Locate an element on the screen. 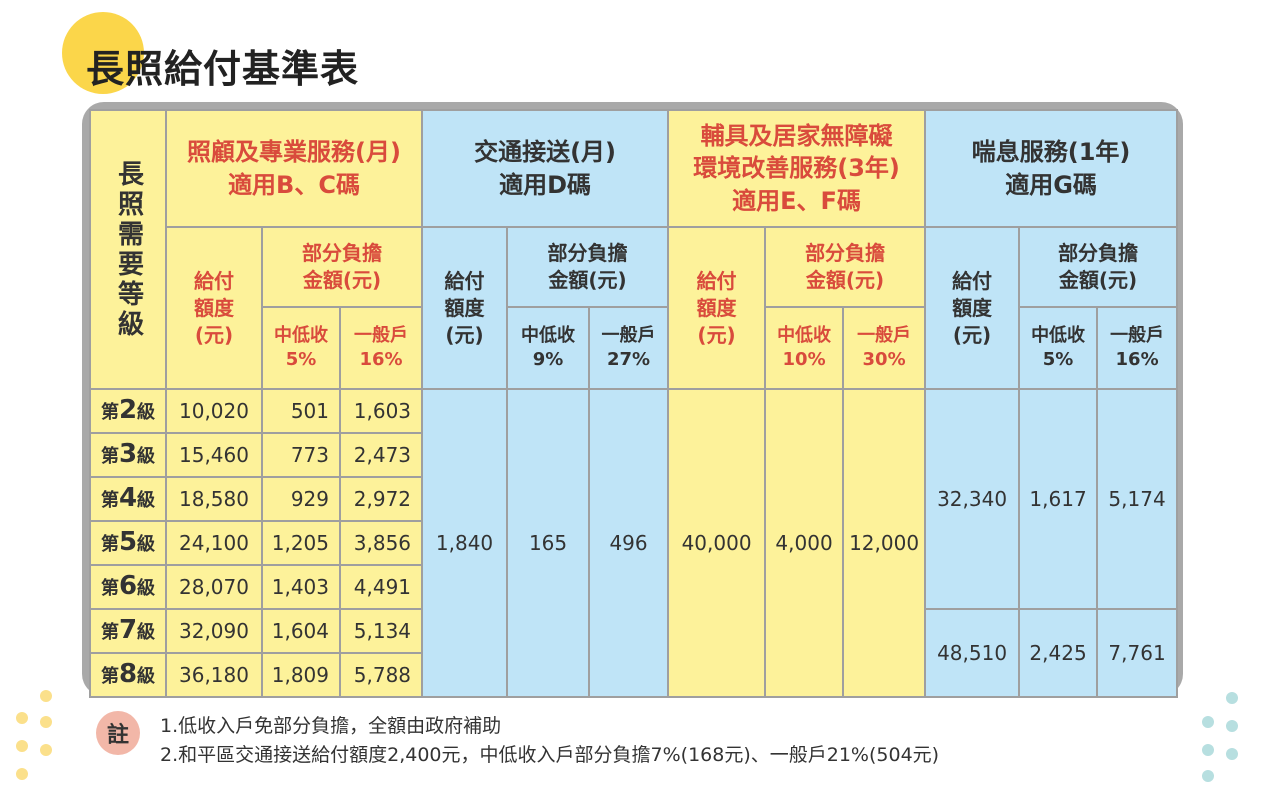  respite-pay-cell: 48,510 is located at coordinates (972, 653).